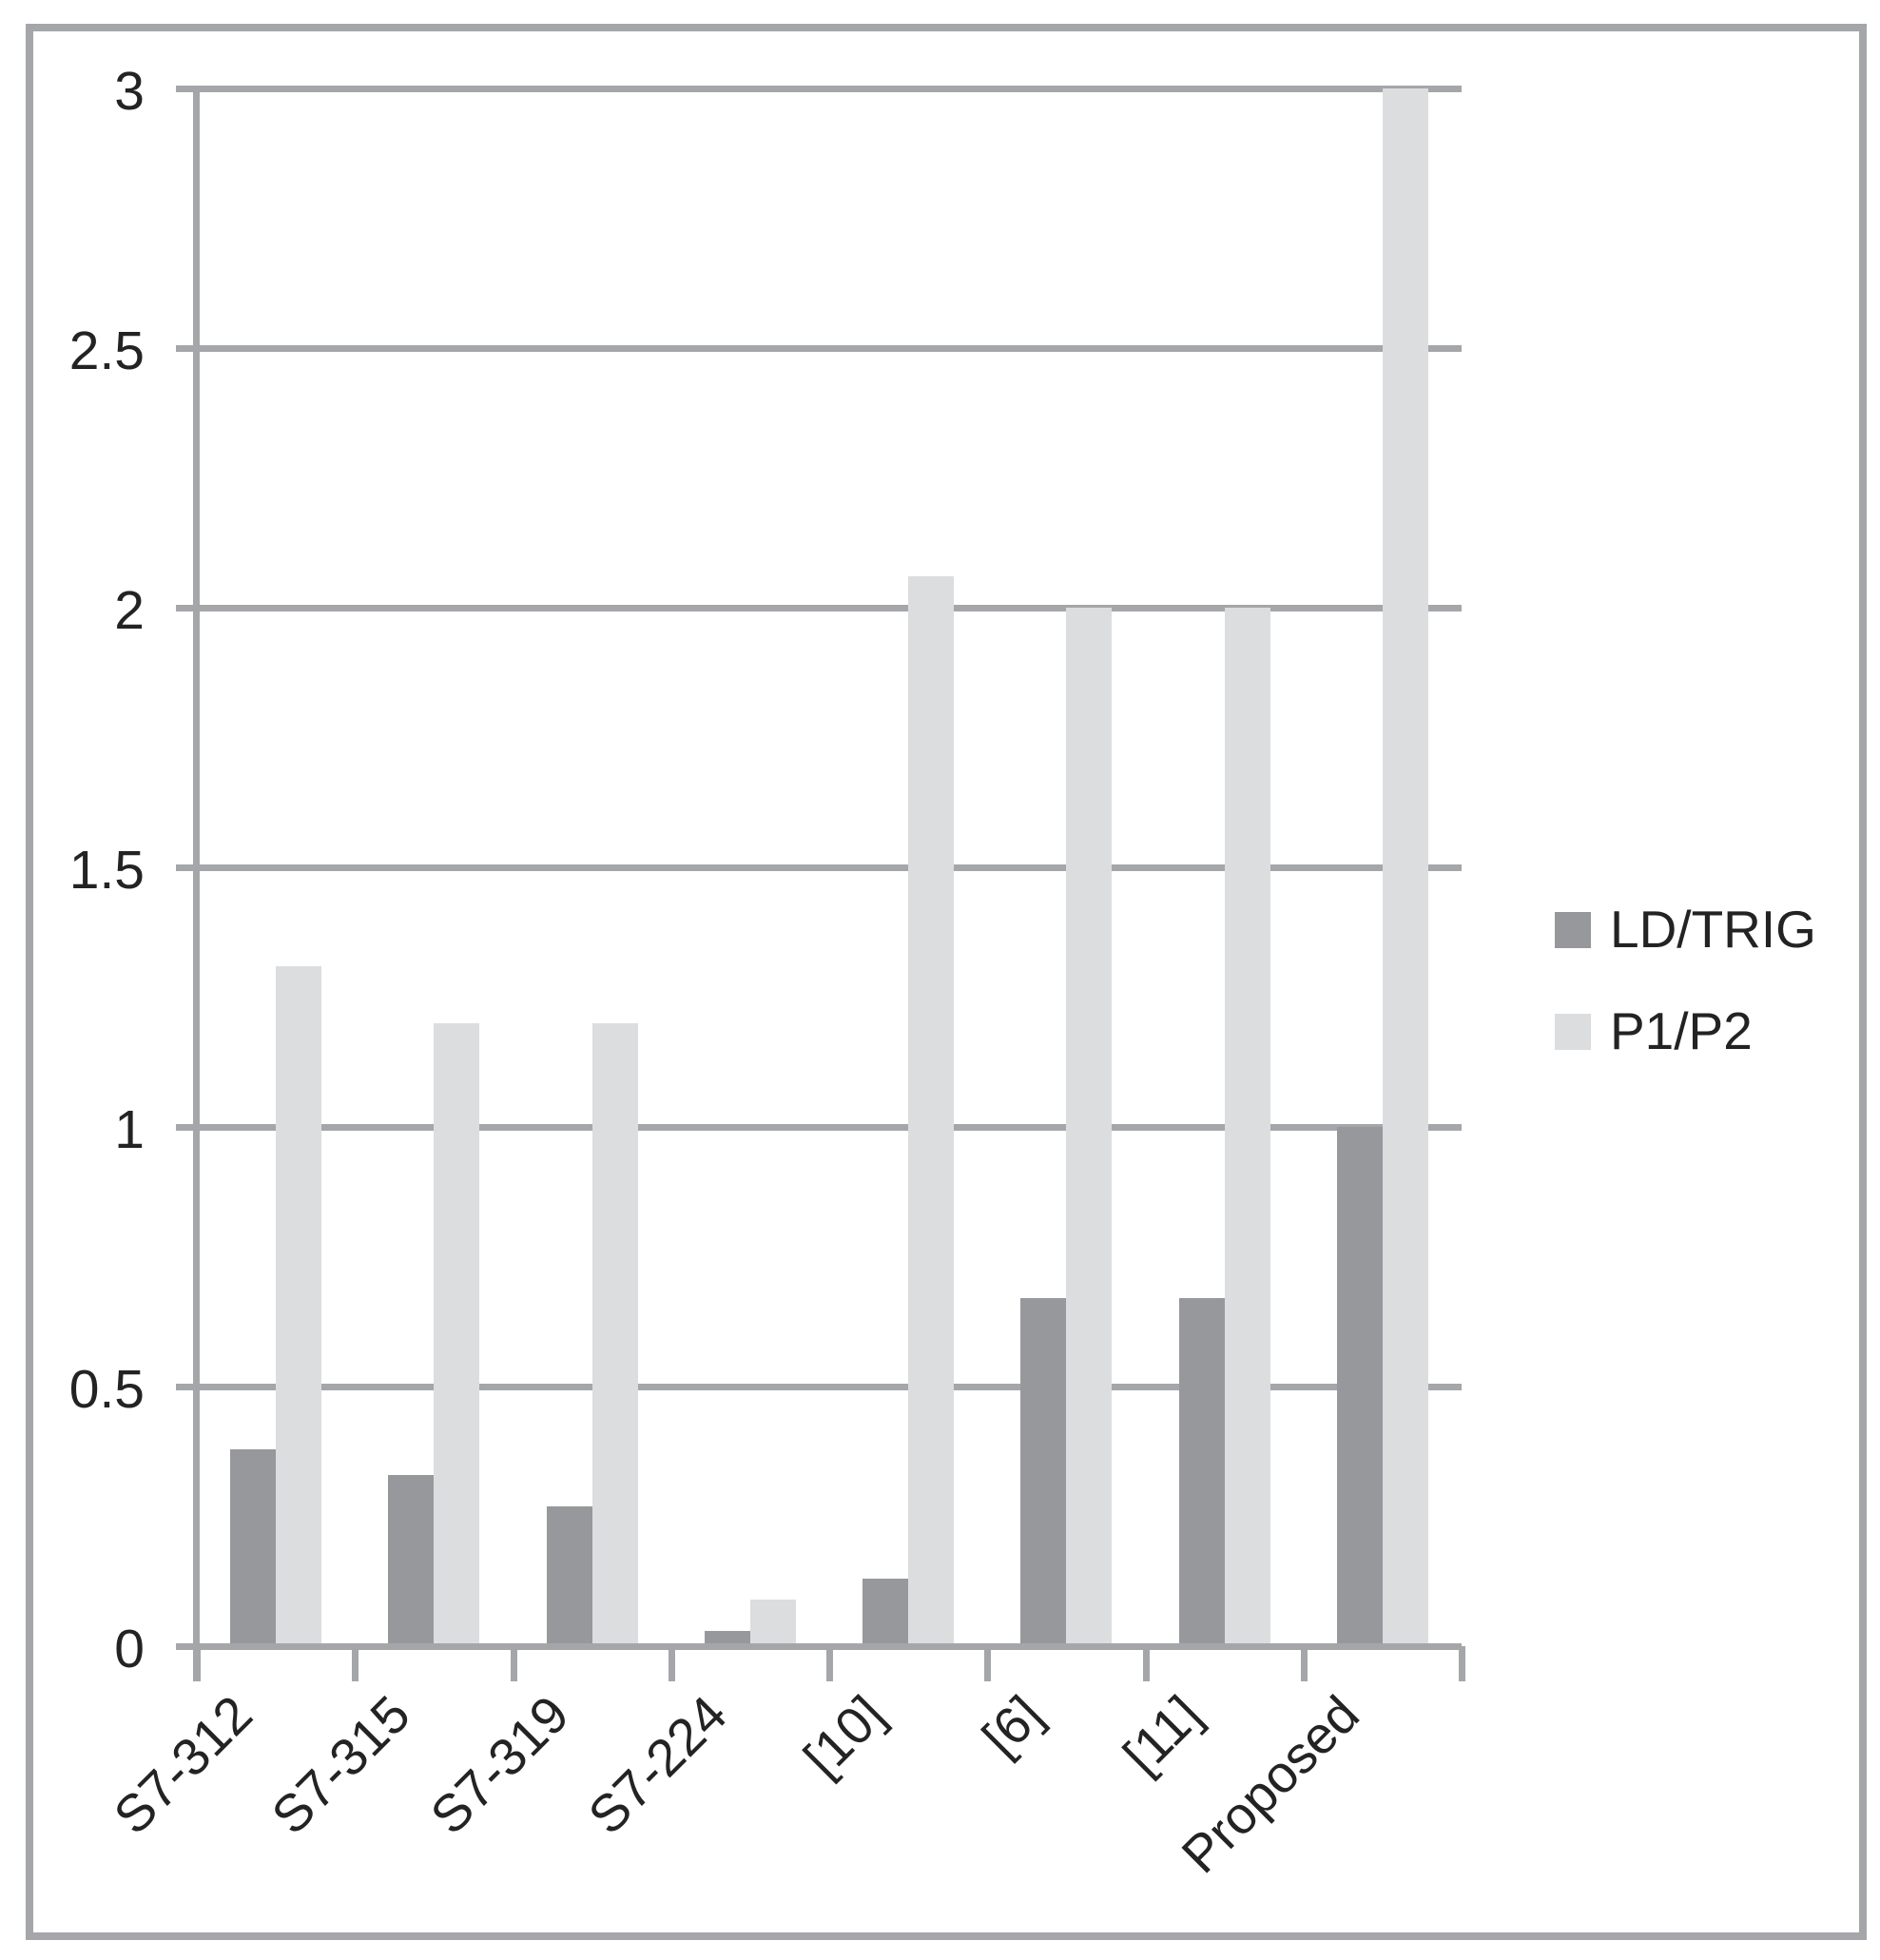 The width and height of the screenshot is (1880, 1960). What do you see at coordinates (129, 1649) in the screenshot?
I see `y-tick-label: 0` at bounding box center [129, 1649].